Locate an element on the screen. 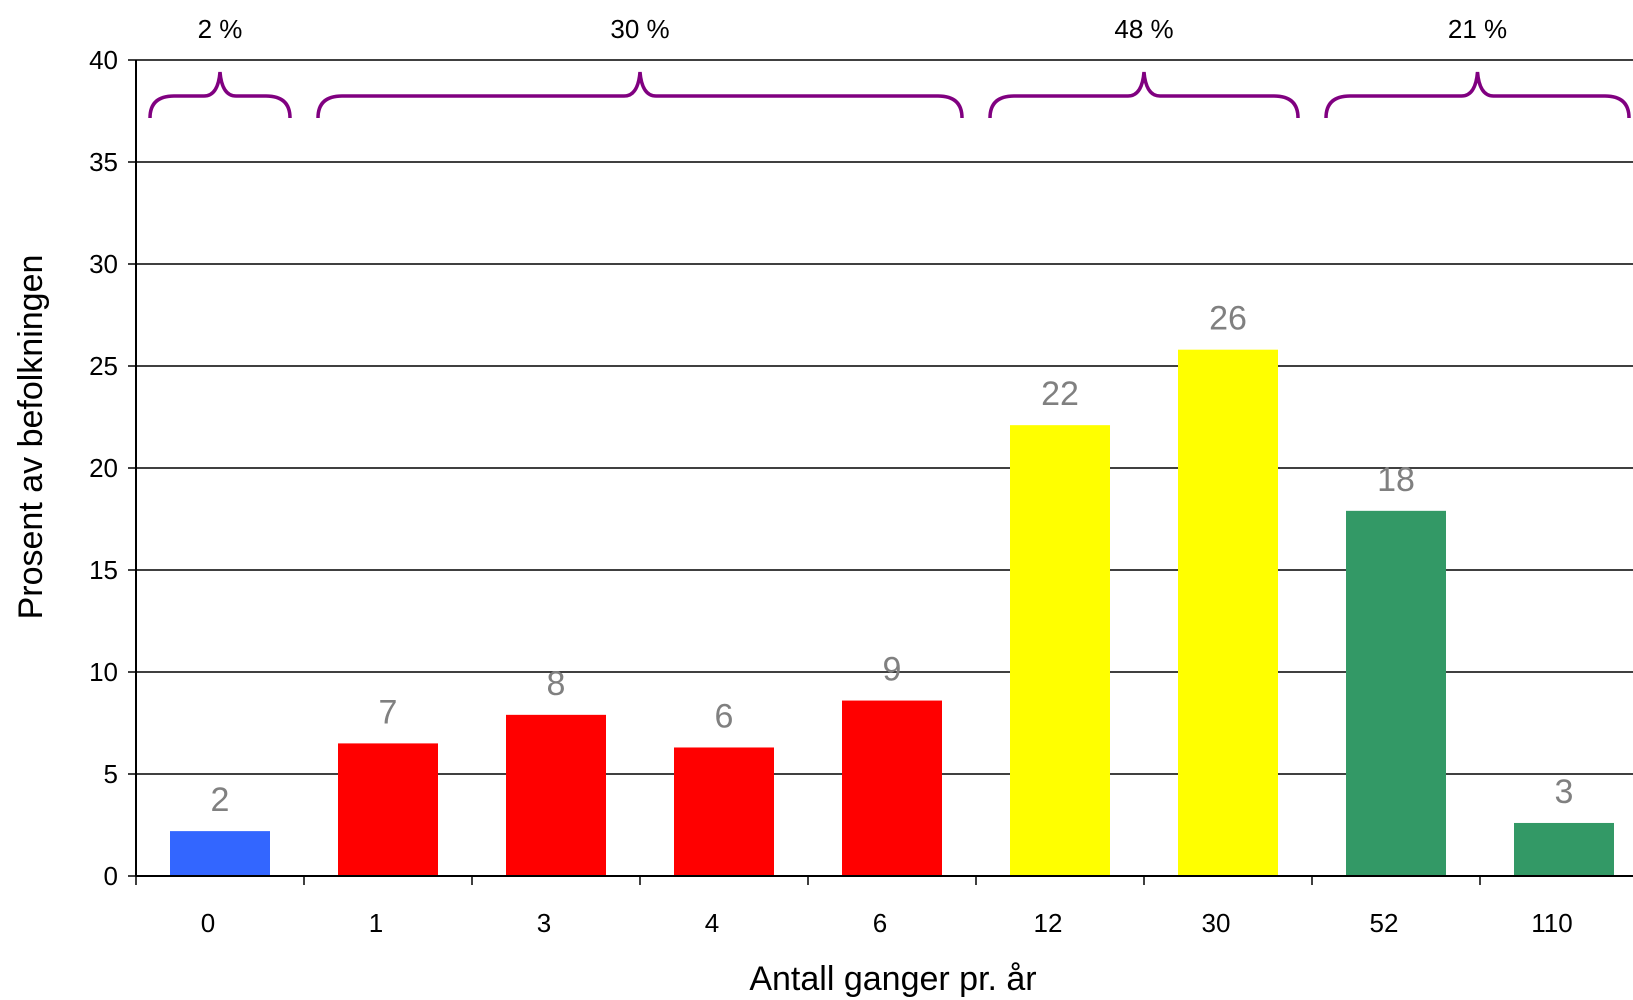 This screenshot has height=1000, width=1633. group-label: 21 % is located at coordinates (1477, 29).